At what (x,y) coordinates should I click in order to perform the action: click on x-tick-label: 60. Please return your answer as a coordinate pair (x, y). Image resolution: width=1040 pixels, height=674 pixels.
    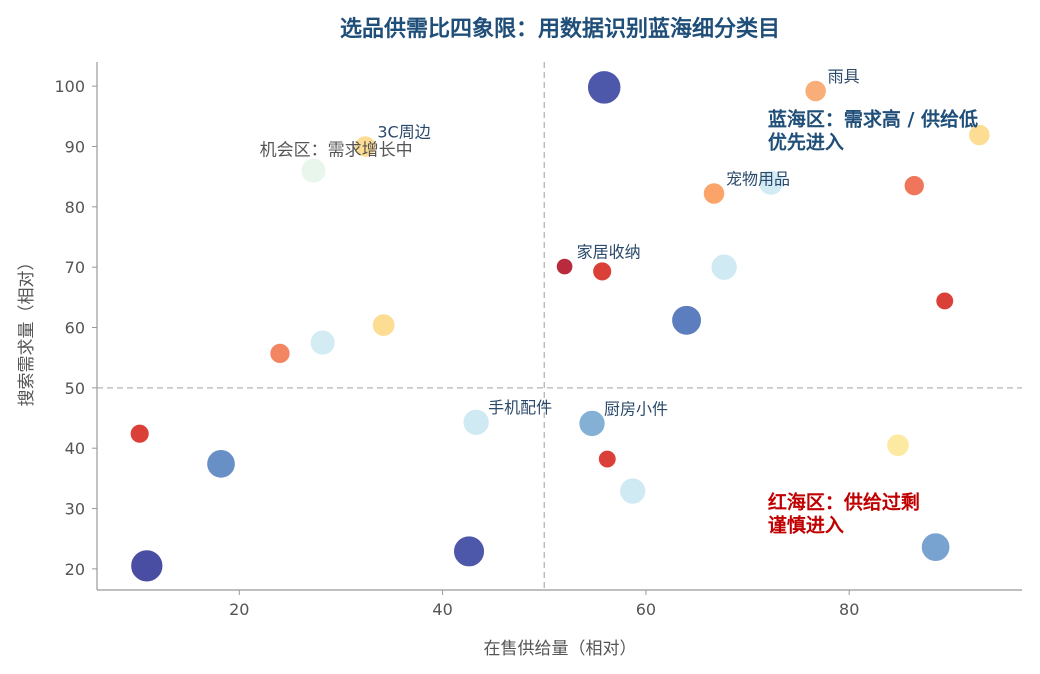
    Looking at the image, I should click on (646, 609).